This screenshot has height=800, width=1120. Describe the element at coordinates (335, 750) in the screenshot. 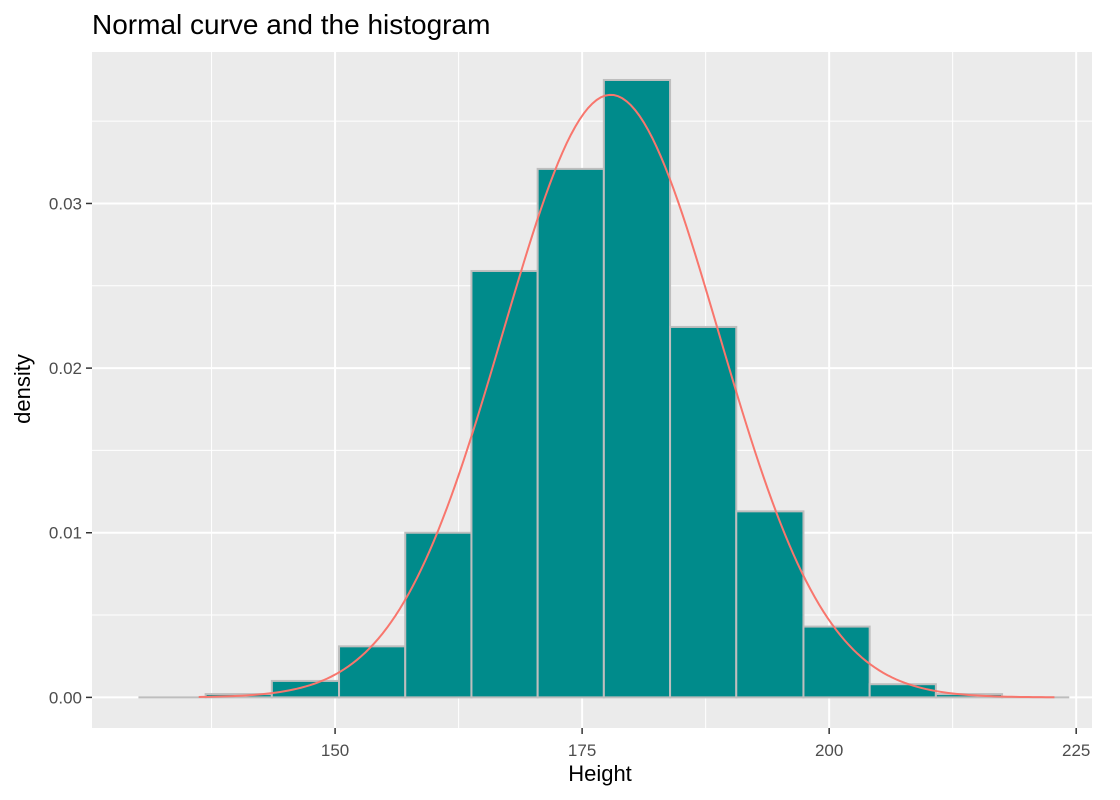

I see `x-tick-label: 150` at that location.